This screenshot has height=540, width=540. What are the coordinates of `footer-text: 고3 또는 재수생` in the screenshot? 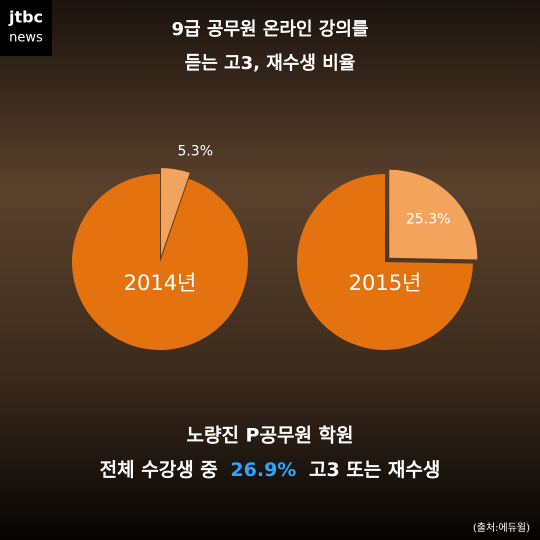 It's located at (374, 470).